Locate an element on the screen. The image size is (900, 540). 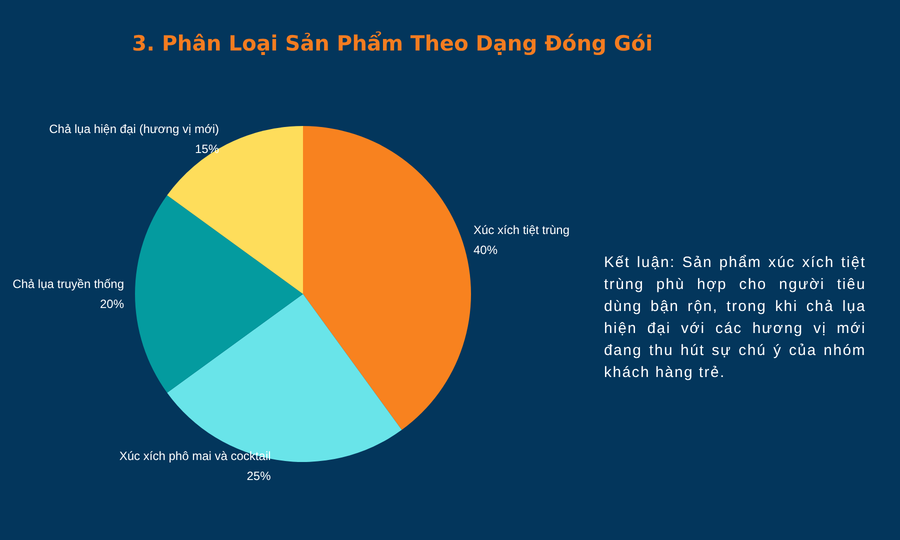
slice-label: Xúc xích phô mai và cocktail is located at coordinates (195, 455).